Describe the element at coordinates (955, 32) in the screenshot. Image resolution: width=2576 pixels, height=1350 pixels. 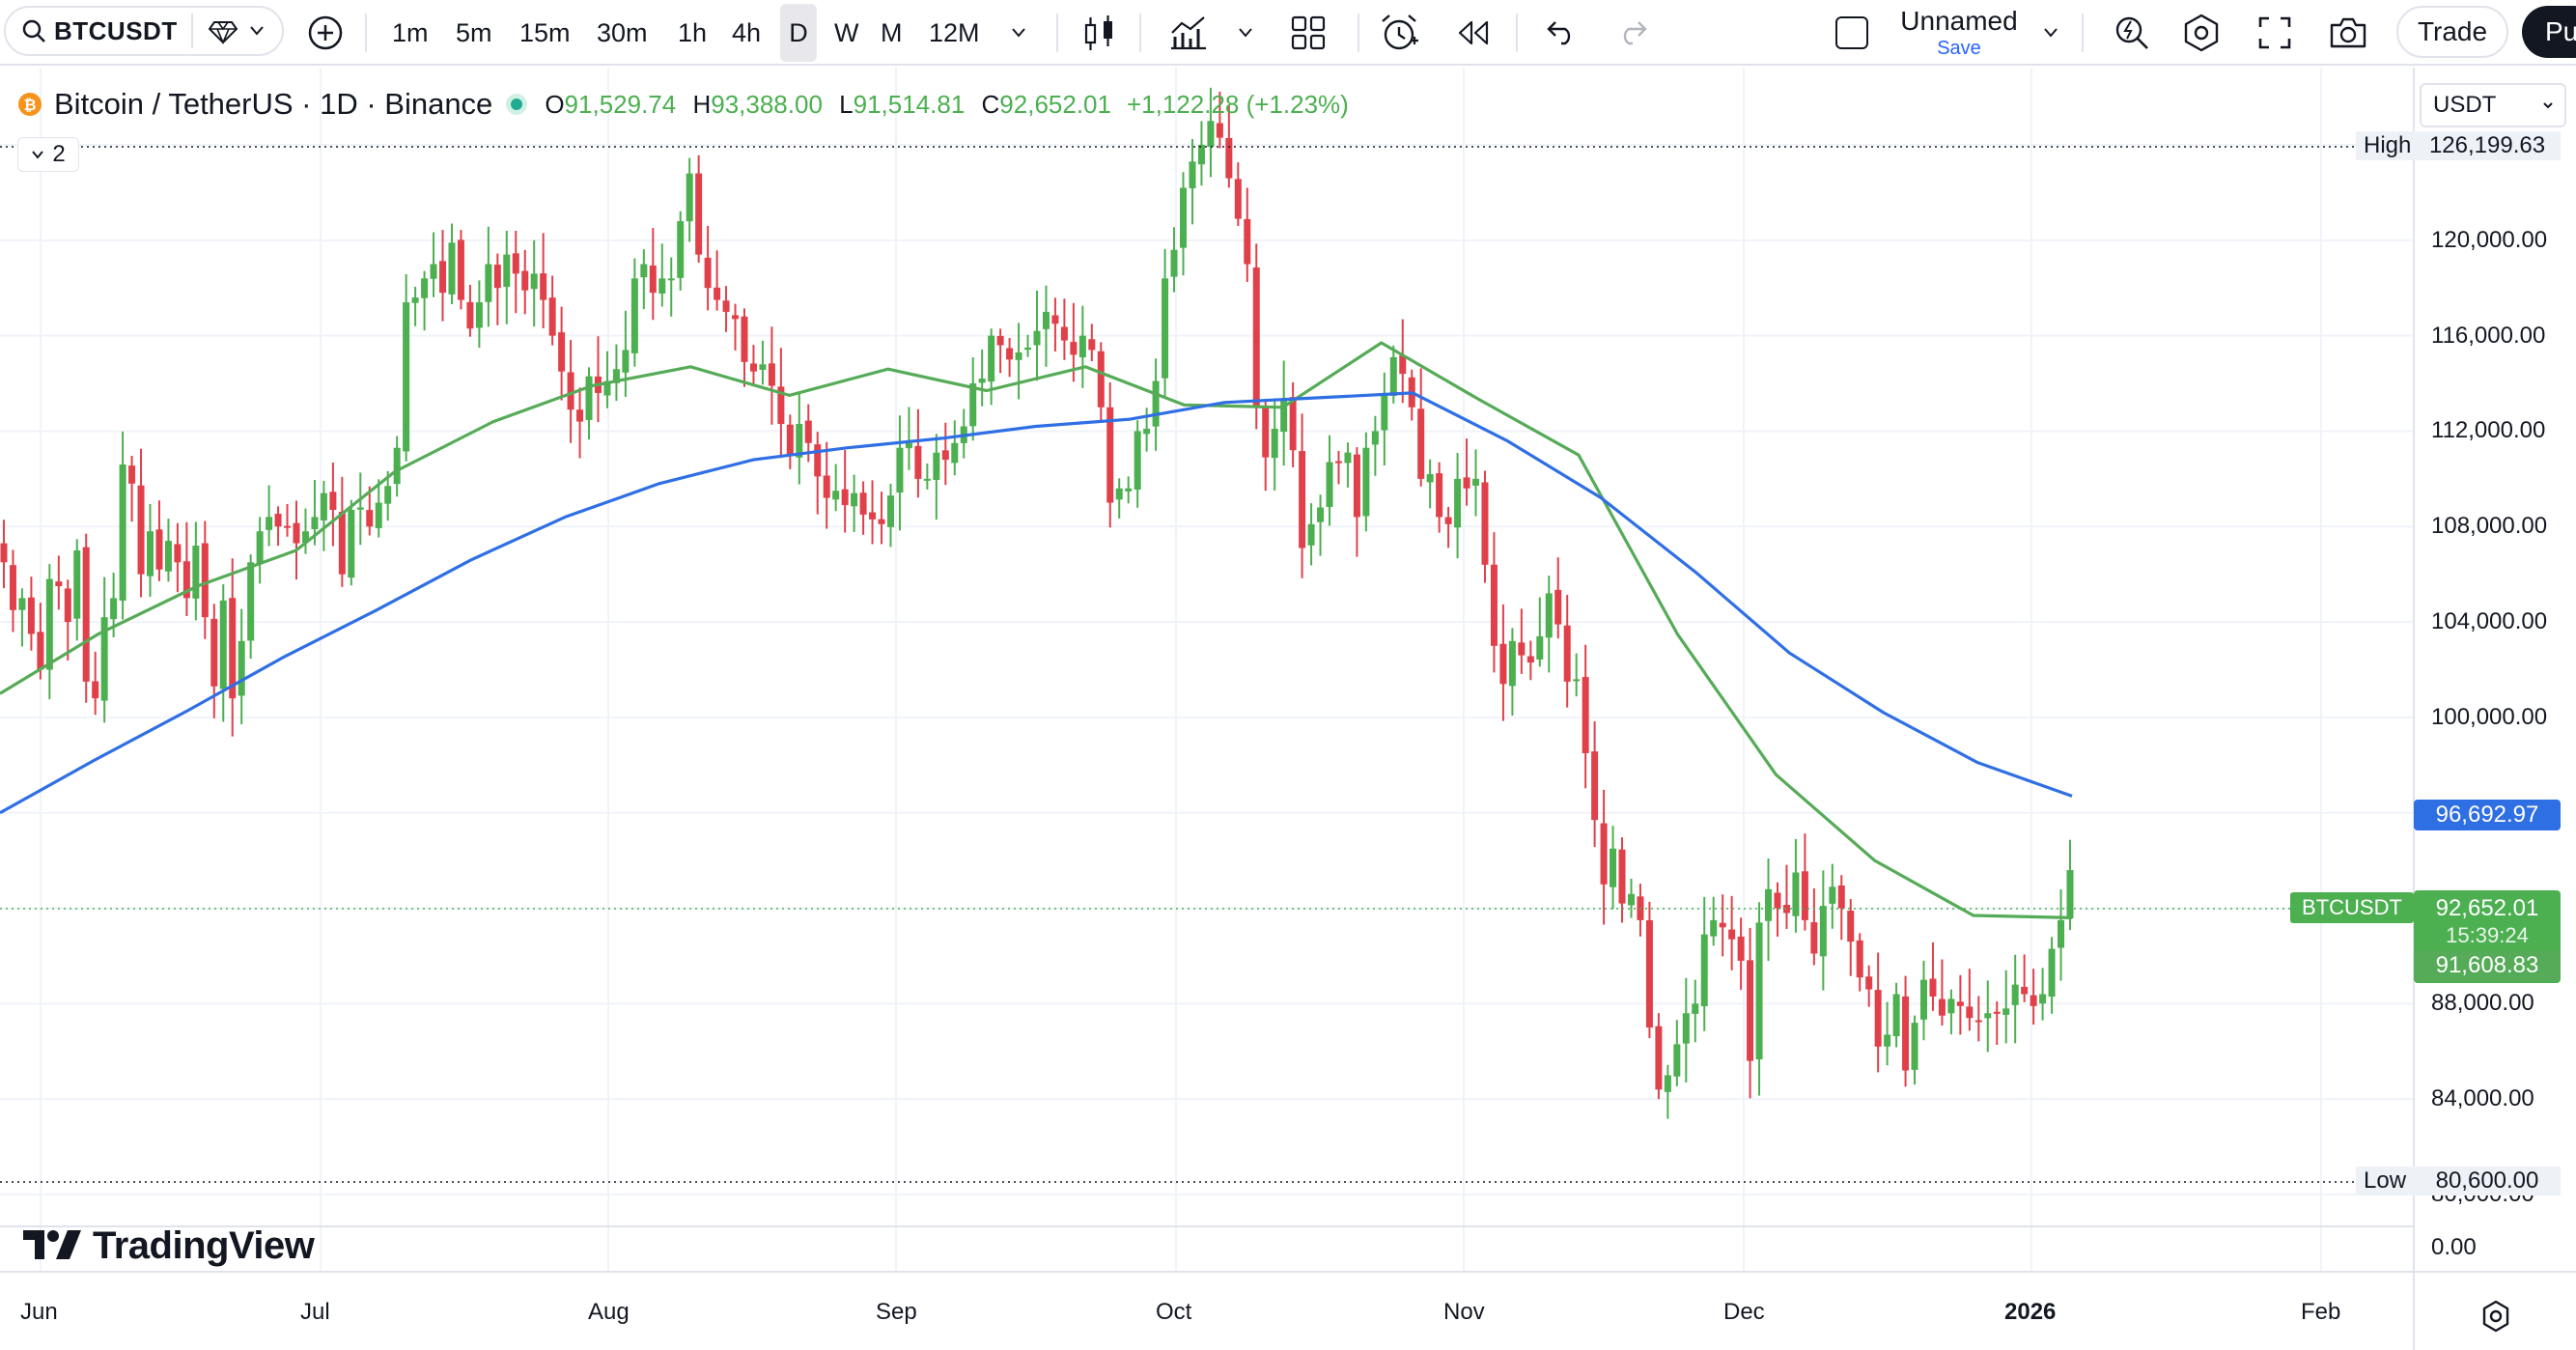
I see `timeframe-12m: 12M` at that location.